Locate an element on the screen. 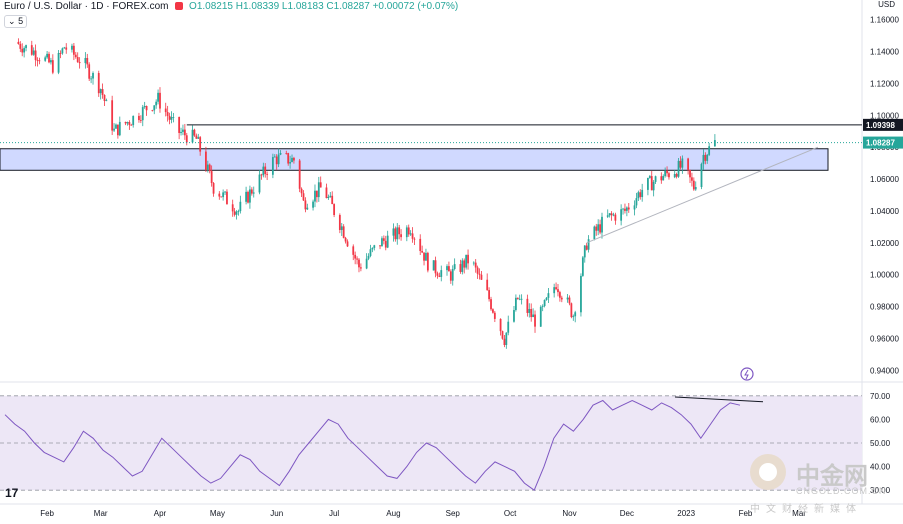 This screenshot has width=903, height=524. price-tick-label: 1.16000 is located at coordinates (884, 20).